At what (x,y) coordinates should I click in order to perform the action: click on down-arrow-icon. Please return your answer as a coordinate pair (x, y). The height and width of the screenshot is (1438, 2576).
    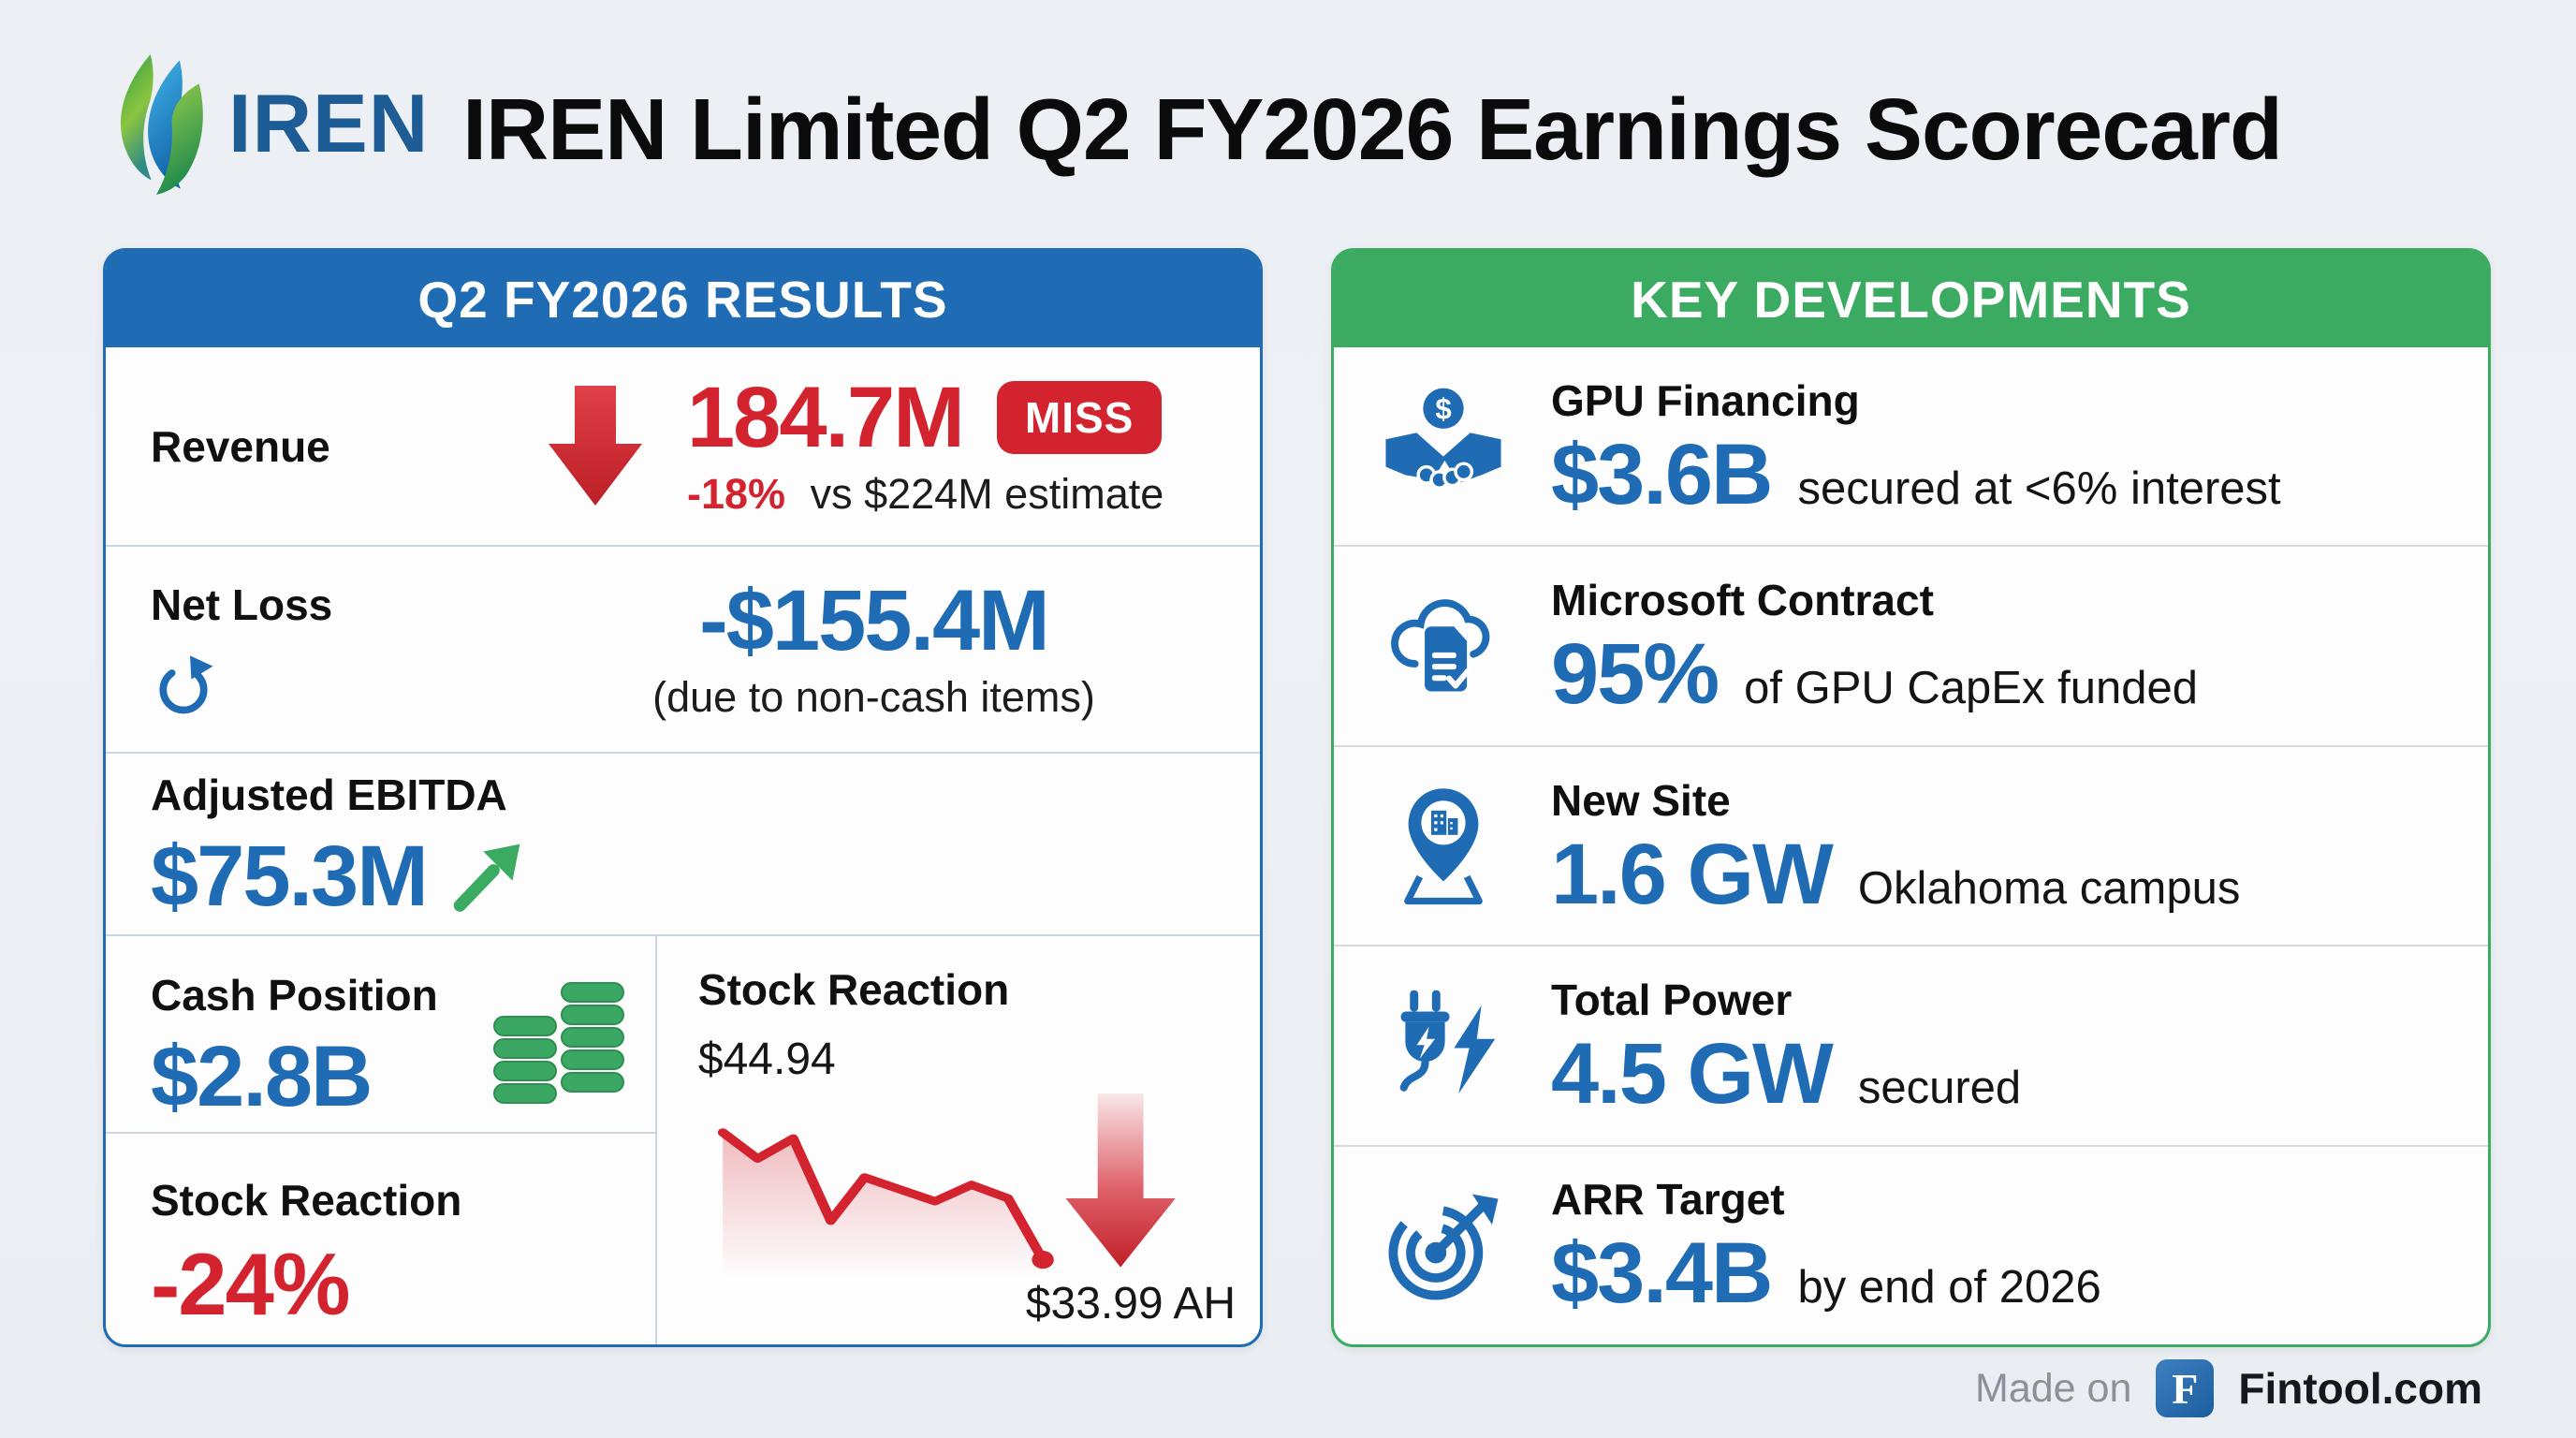
    Looking at the image, I should click on (595, 445).